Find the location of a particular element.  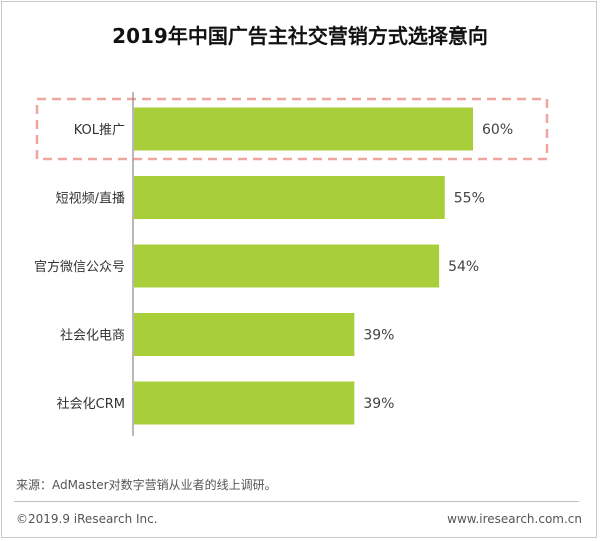

category-label: 社会化电商 is located at coordinates (92, 336).